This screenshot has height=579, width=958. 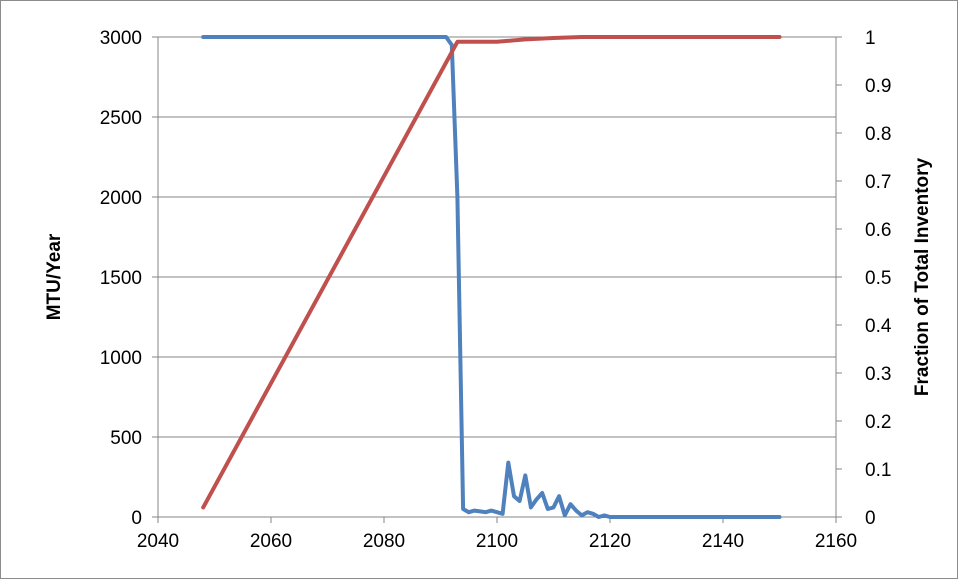 What do you see at coordinates (878, 134) in the screenshot?
I see `y2-tick-label: 0.8` at bounding box center [878, 134].